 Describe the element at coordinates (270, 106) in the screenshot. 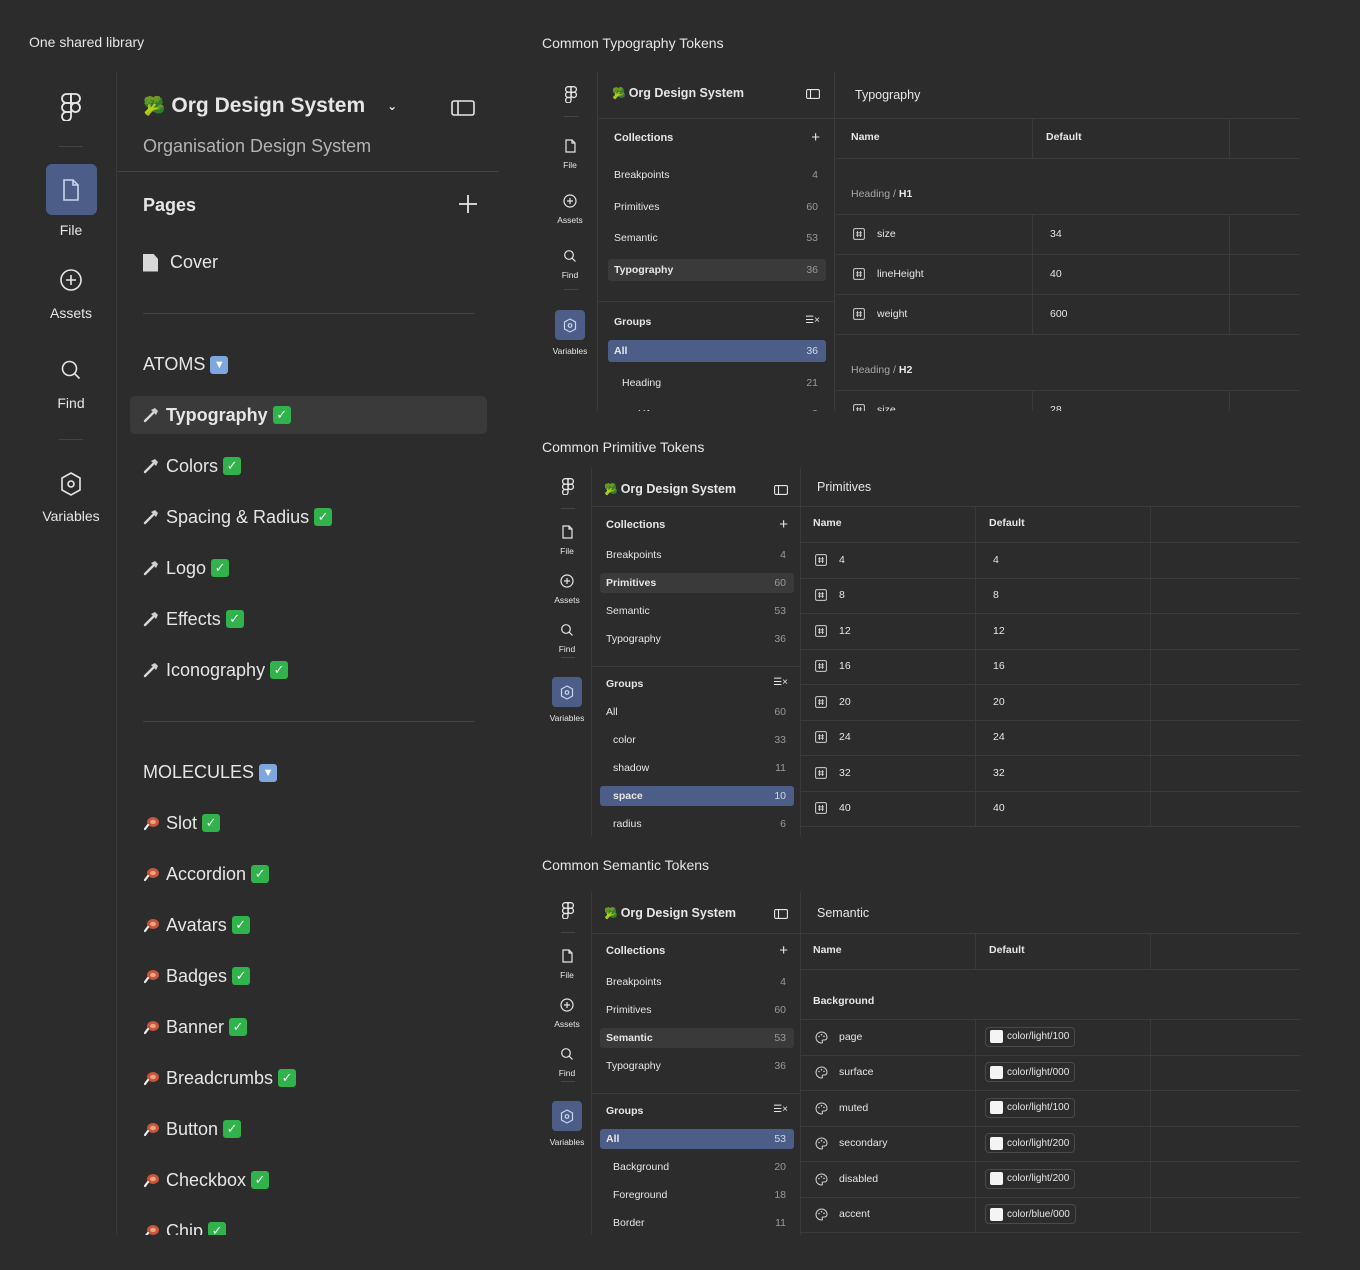

I see `library-title-row: 🥦 Org Design System ⌄` at that location.